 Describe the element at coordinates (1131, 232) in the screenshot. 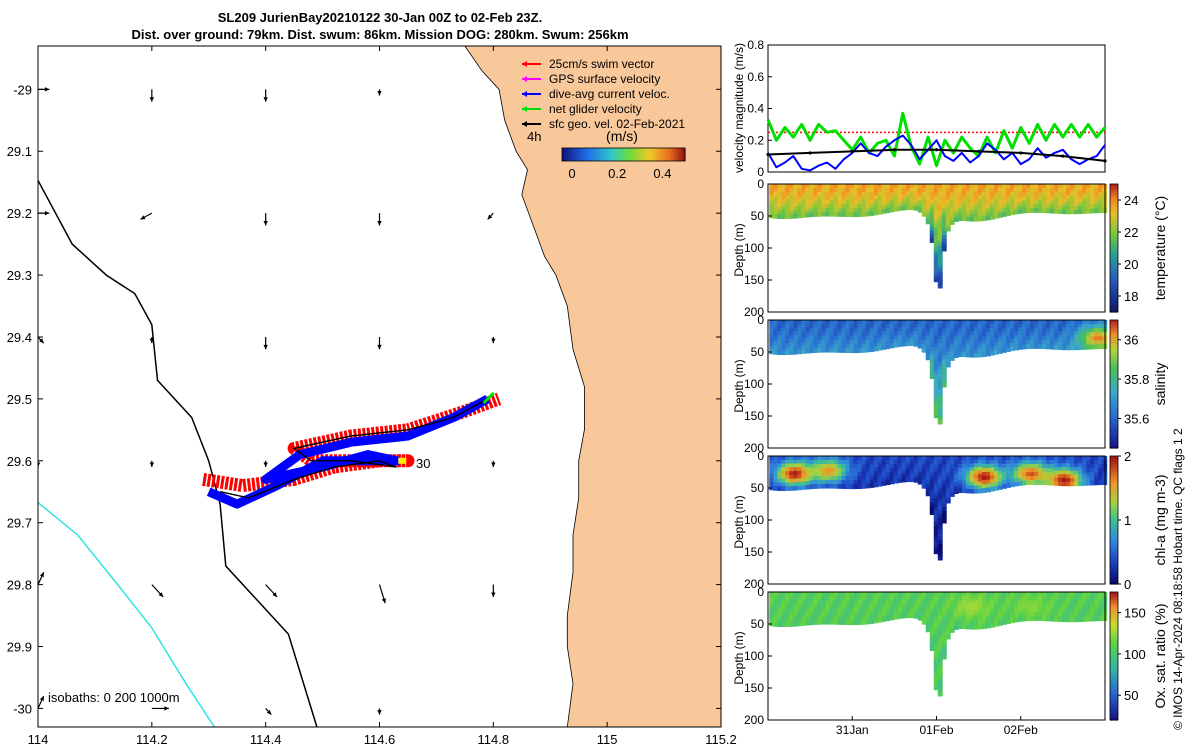

I see `section-colorbar-tick-label: 22` at that location.